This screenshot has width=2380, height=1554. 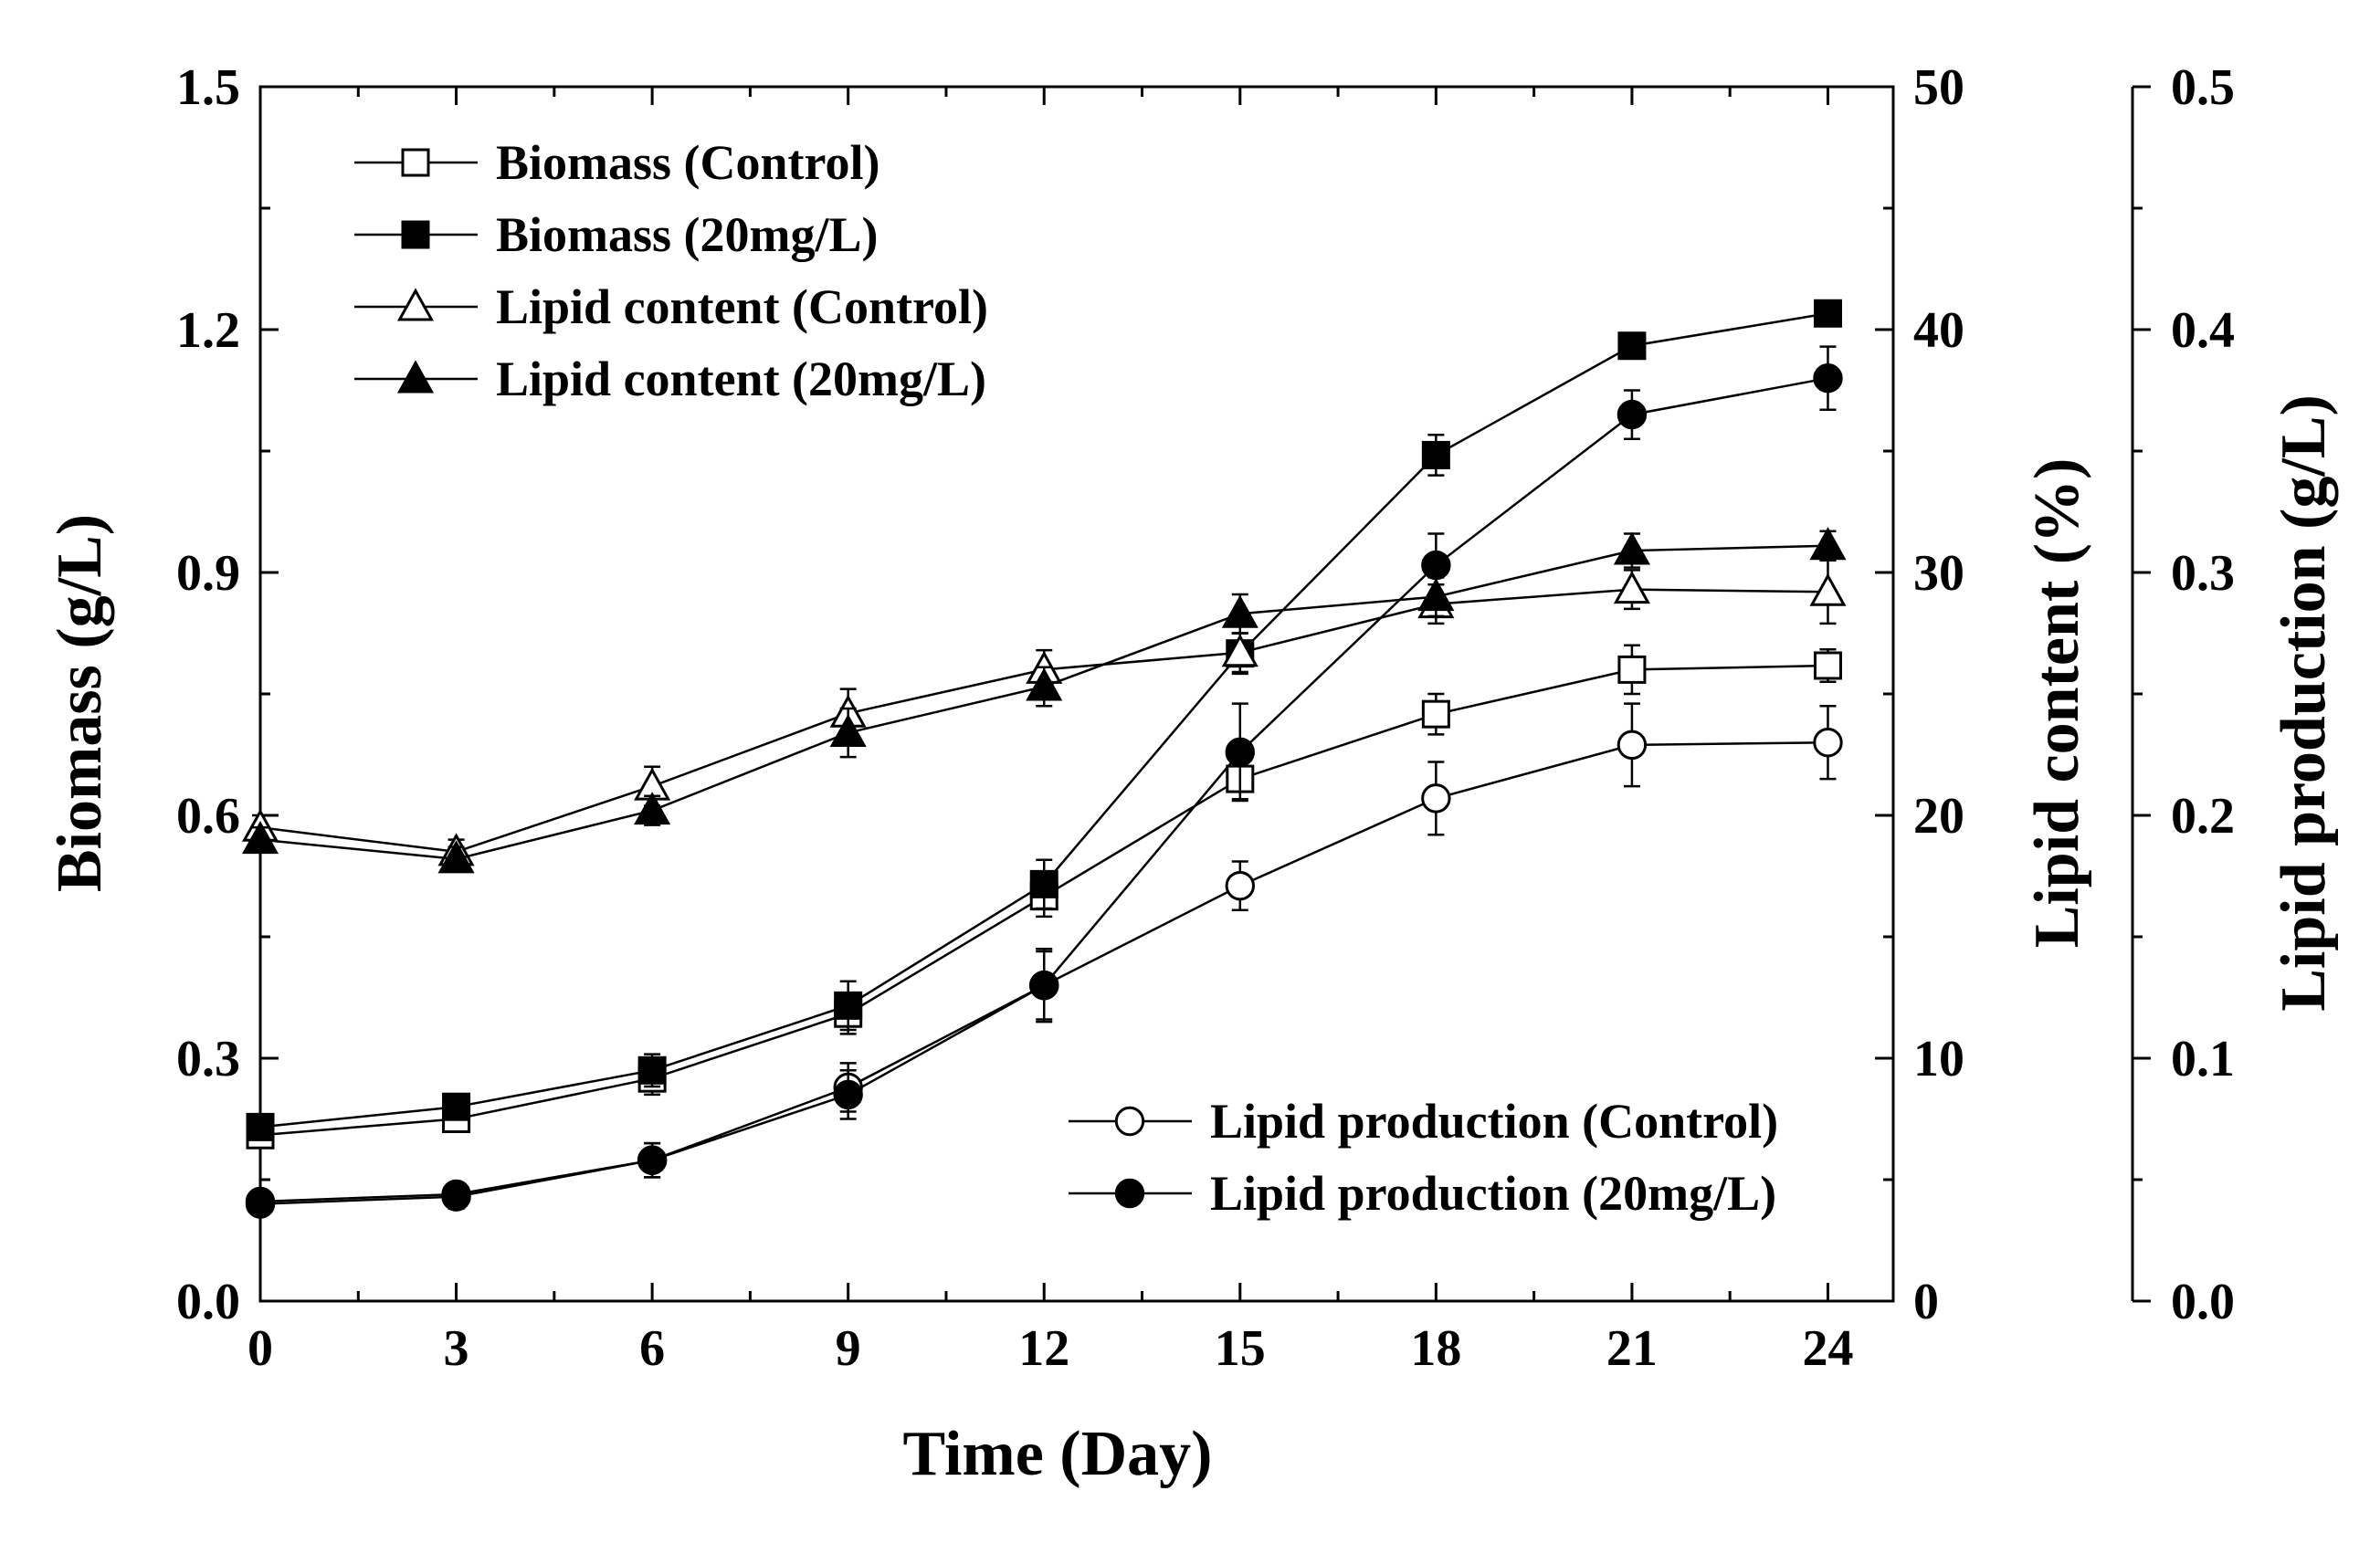 I want to click on right1-y-tick-label: 20, so click(x=1939, y=816).